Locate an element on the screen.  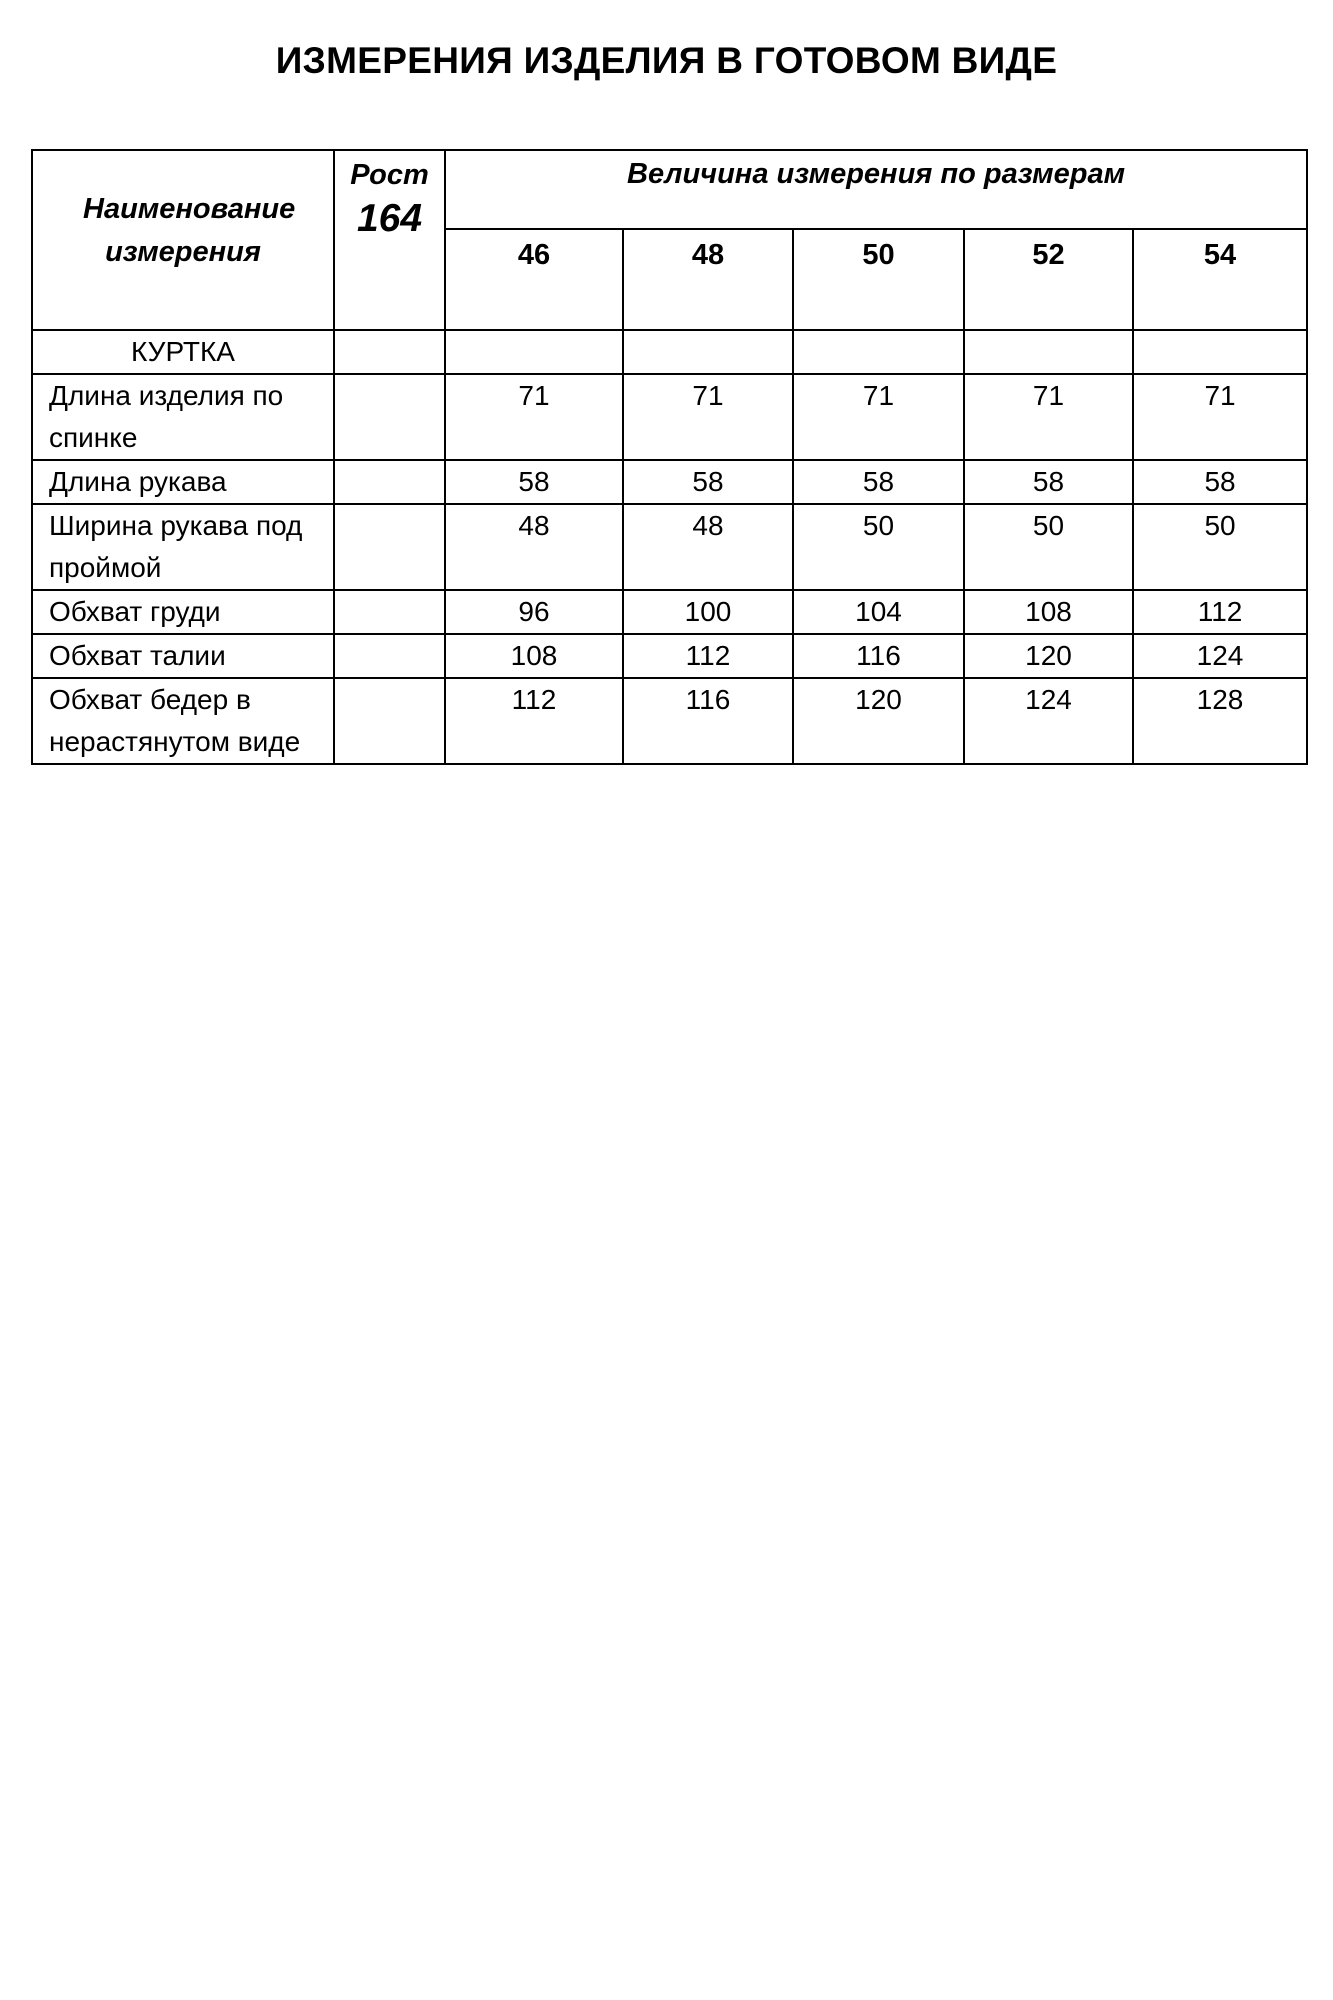
size-header-row: 46 48 50 52 54 is located at coordinates (670, 279).